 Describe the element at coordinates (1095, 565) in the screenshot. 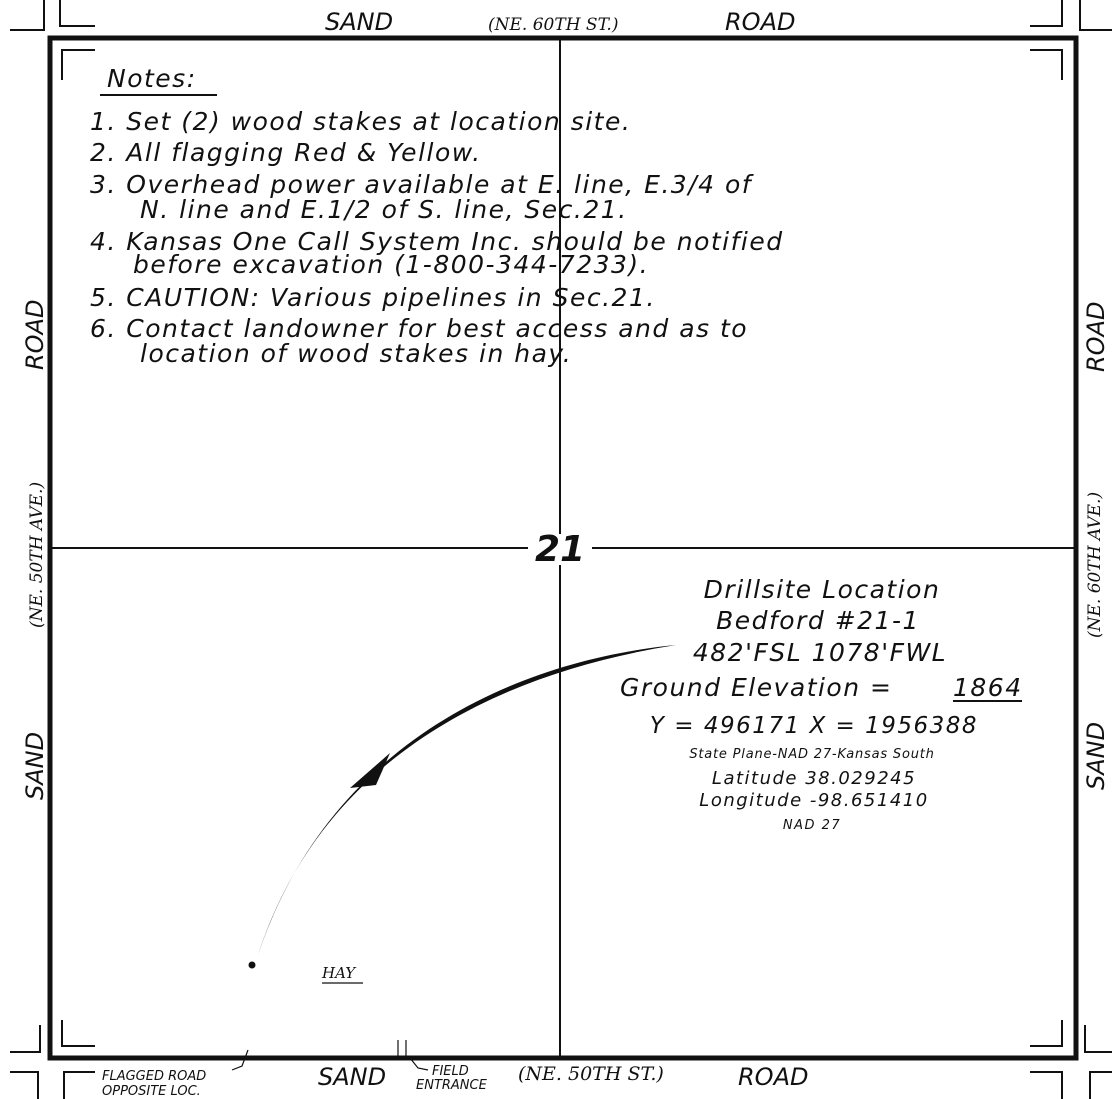

I see `road-right-middle: (NE. 60TH AVE.)` at that location.